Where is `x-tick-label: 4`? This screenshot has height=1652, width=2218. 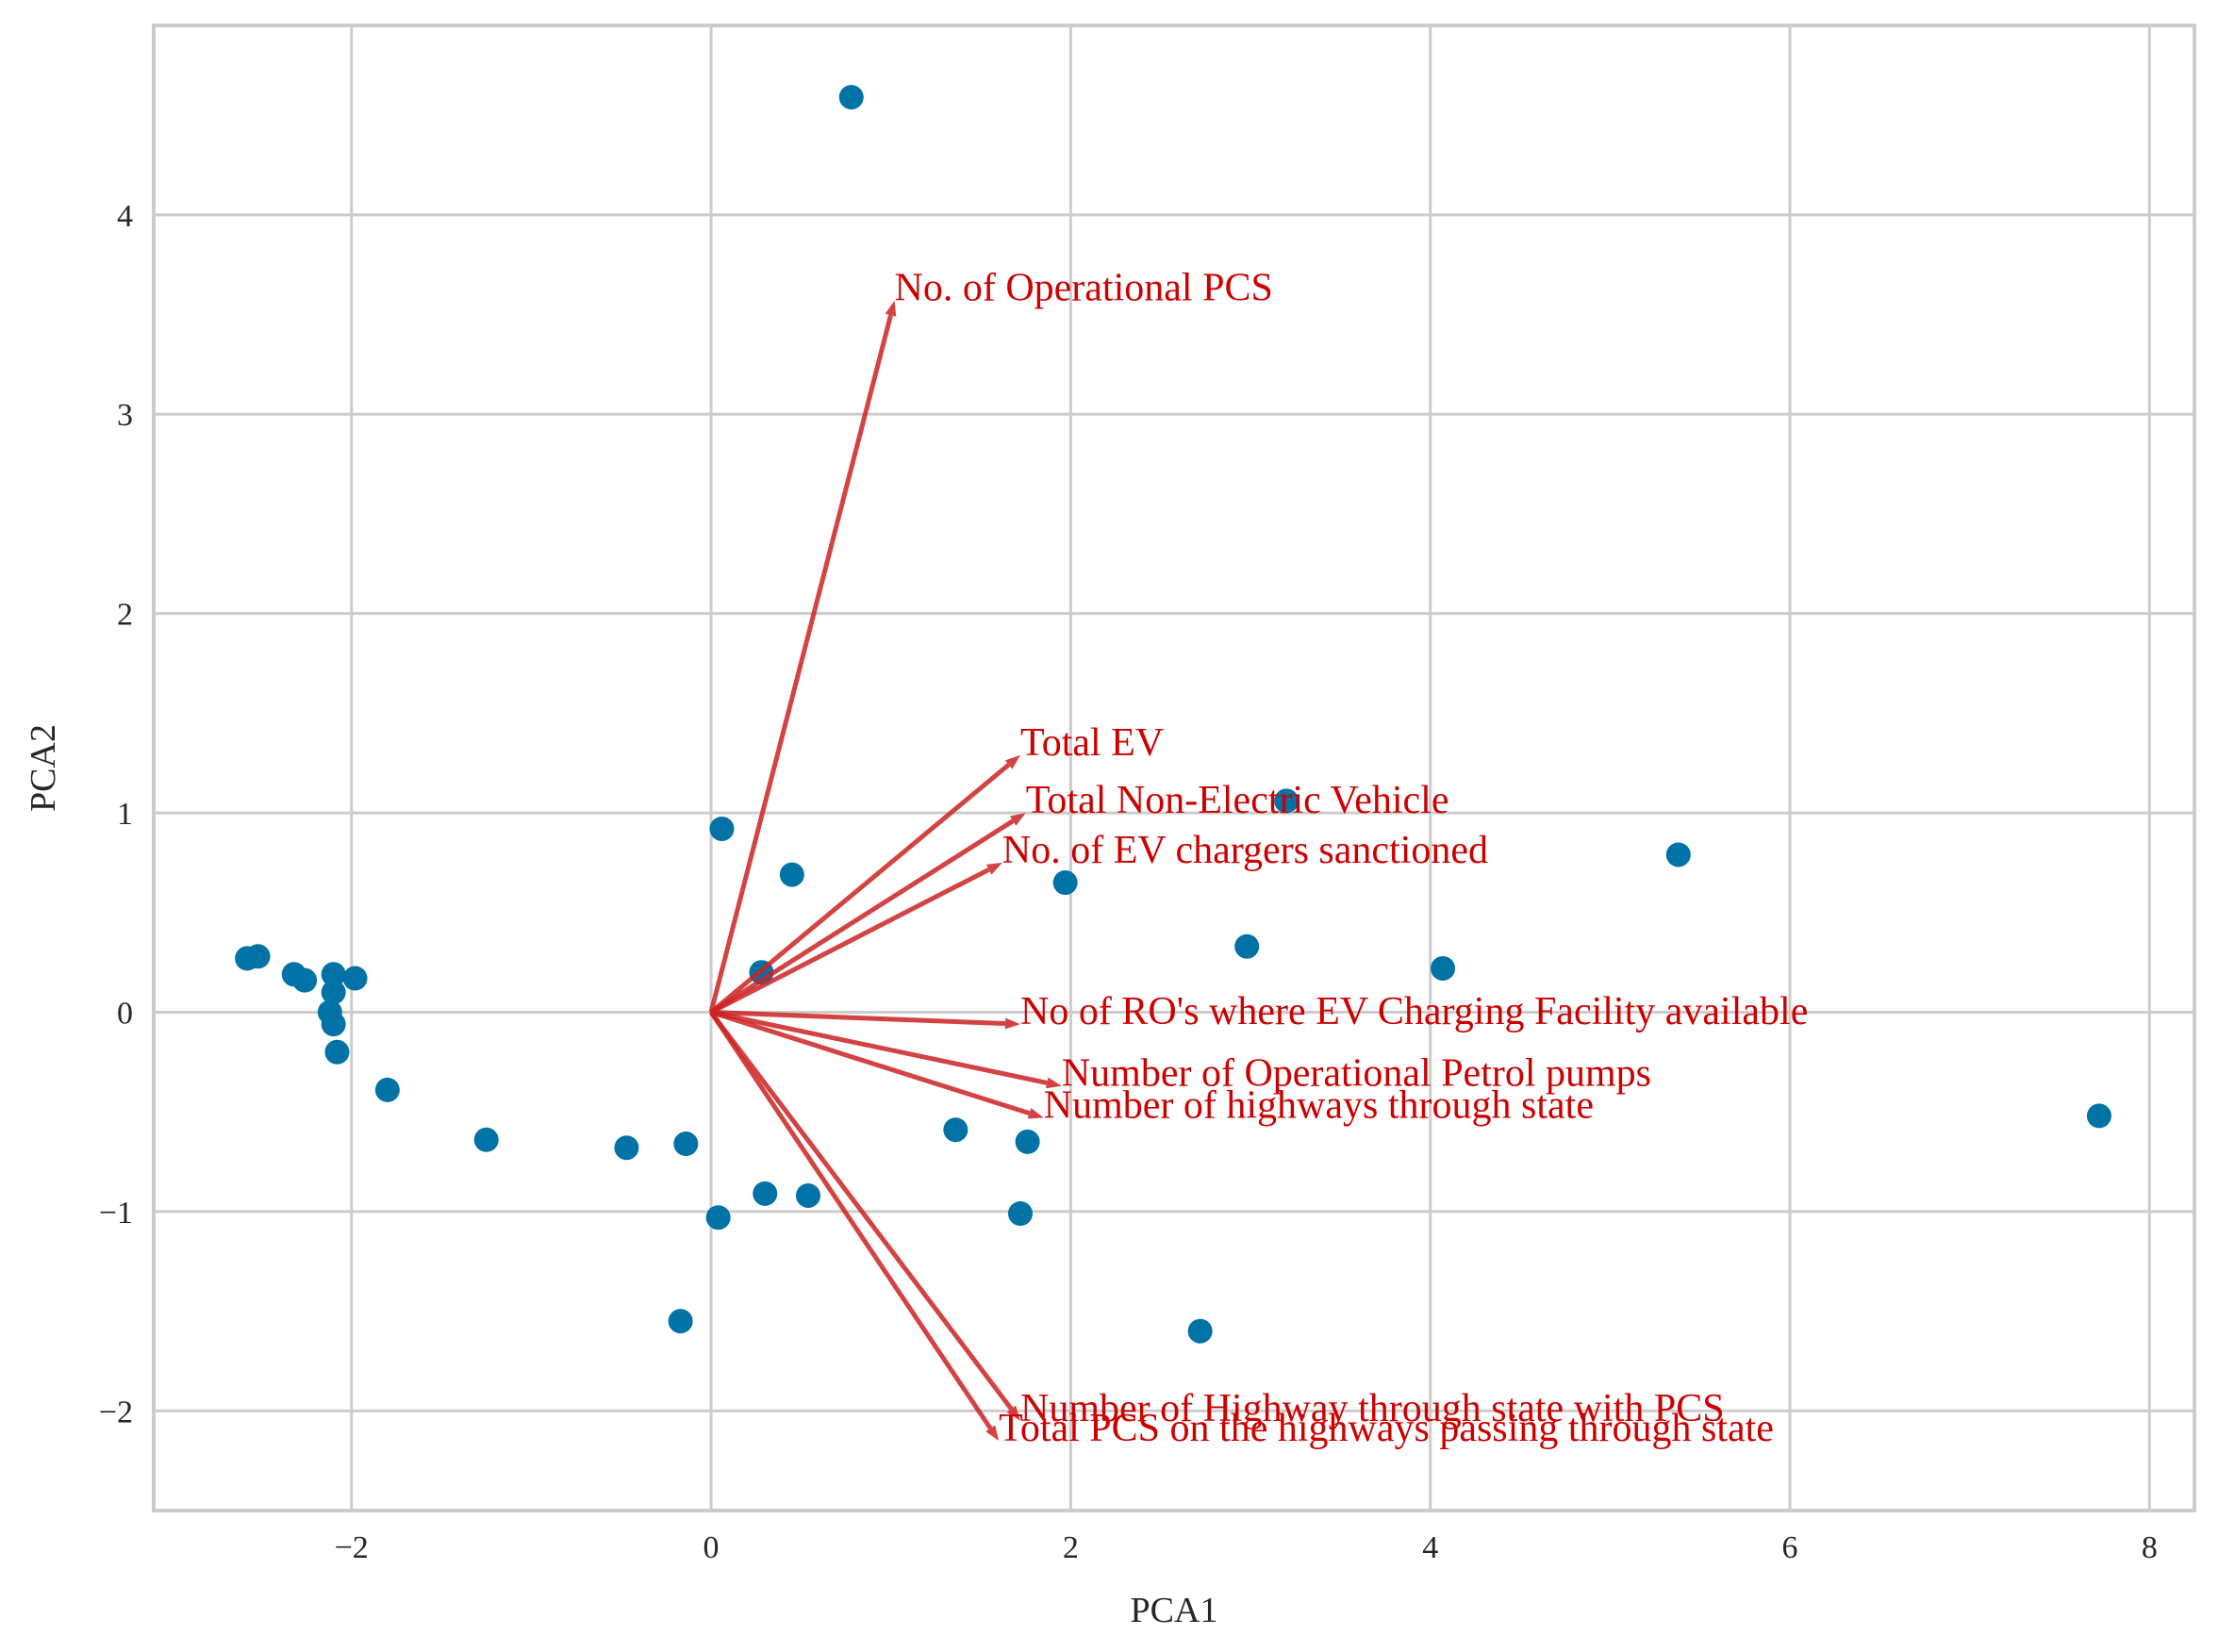 x-tick-label: 4 is located at coordinates (1430, 1547).